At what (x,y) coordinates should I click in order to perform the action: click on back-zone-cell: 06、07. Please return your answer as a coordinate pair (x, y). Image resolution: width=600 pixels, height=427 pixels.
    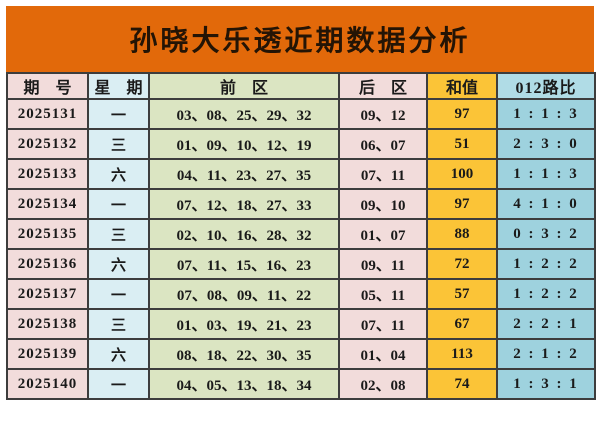
    Looking at the image, I should click on (383, 144).